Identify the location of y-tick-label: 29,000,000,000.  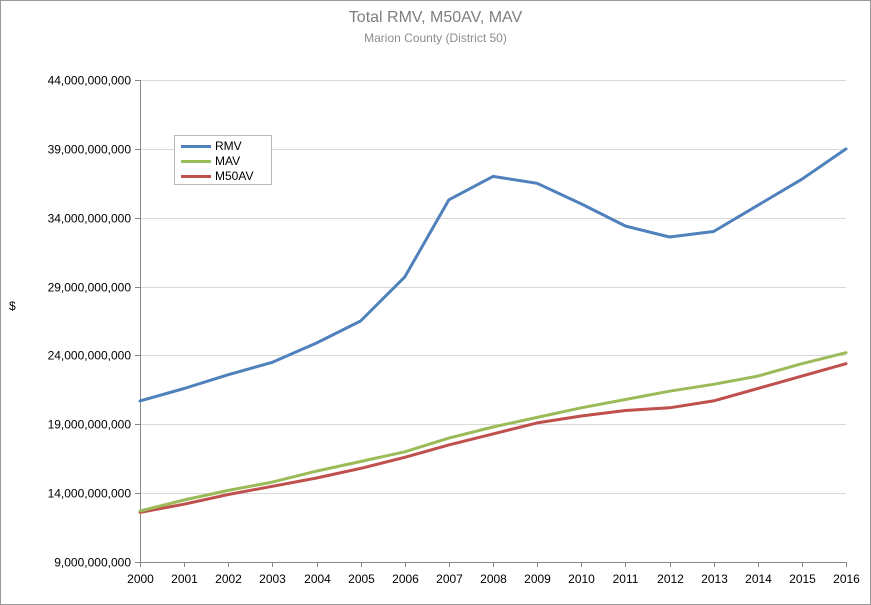
(90, 288).